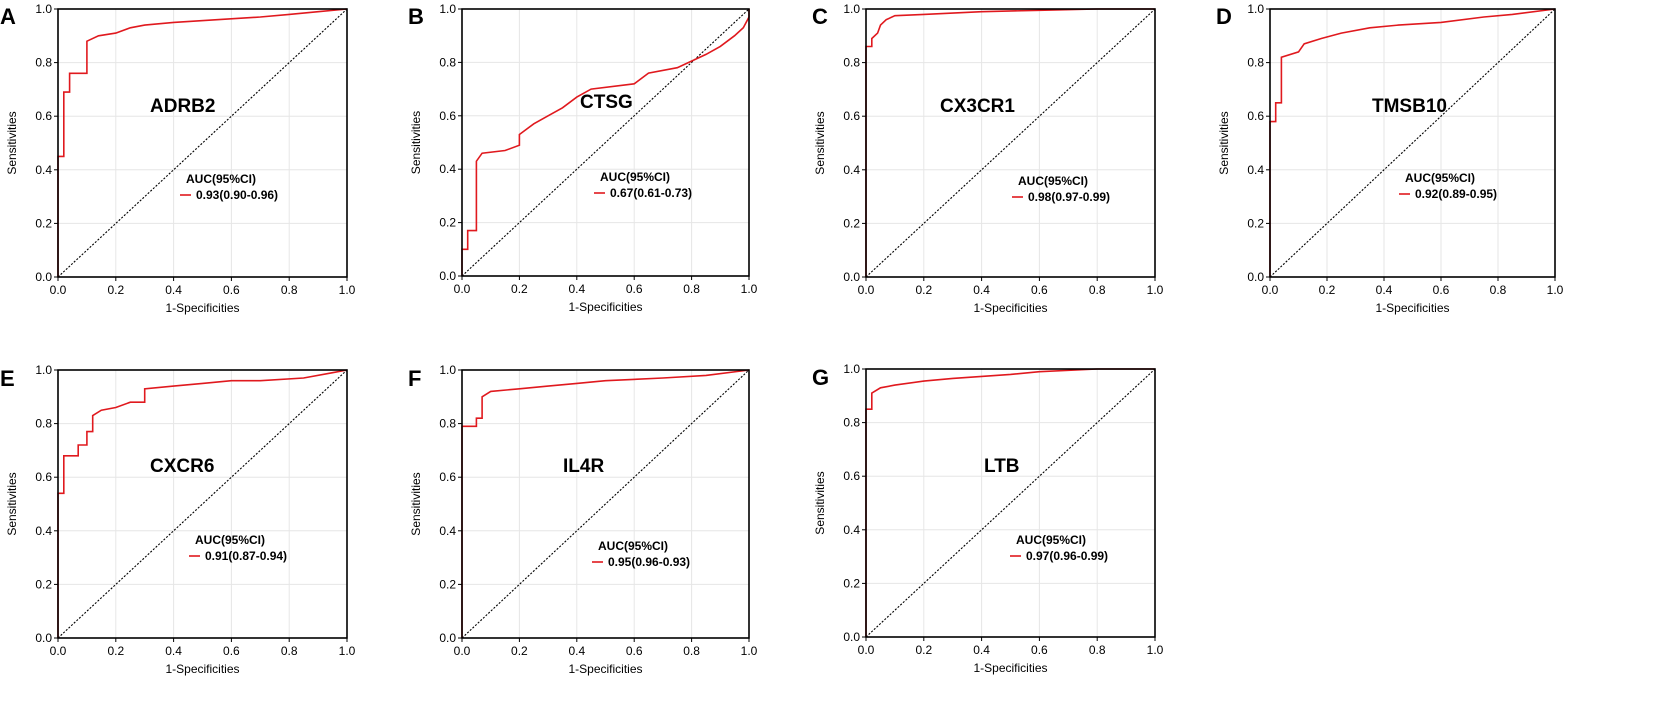  I want to click on auc-legend-value: 0.67(0.61-0.73), so click(651, 193).